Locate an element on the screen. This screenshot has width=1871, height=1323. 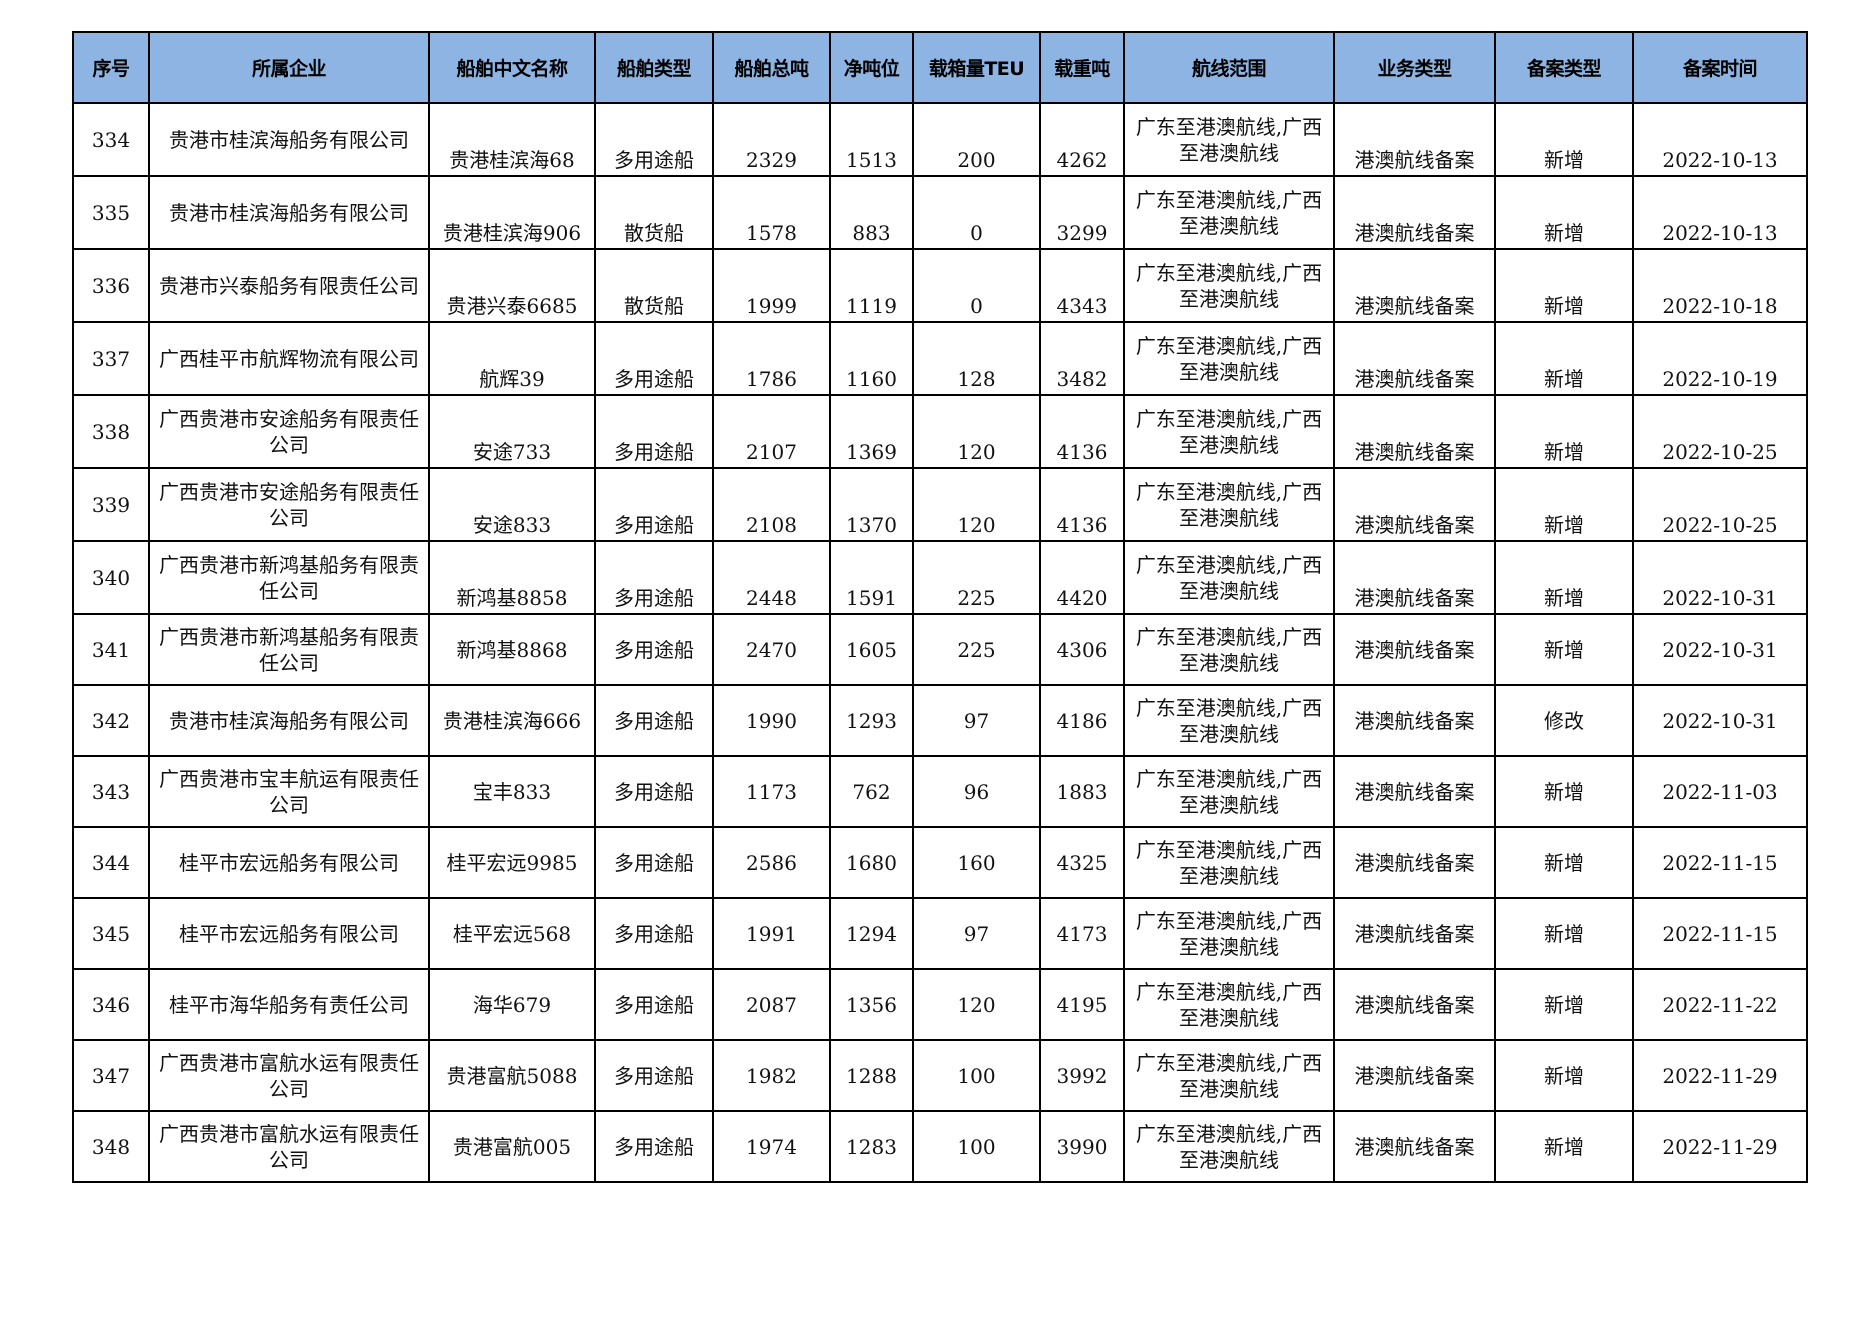
cell-deadweight: 3992 is located at coordinates (1082, 1075).